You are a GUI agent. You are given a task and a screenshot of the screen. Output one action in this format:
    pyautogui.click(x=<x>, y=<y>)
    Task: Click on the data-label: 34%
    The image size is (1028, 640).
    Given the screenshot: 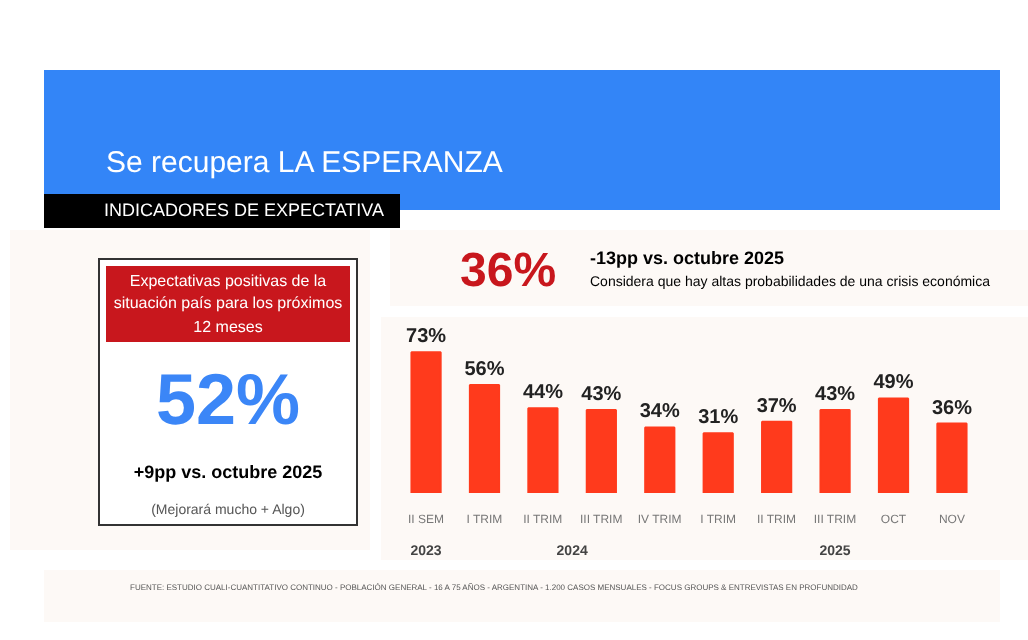 What is the action you would take?
    pyautogui.click(x=660, y=412)
    